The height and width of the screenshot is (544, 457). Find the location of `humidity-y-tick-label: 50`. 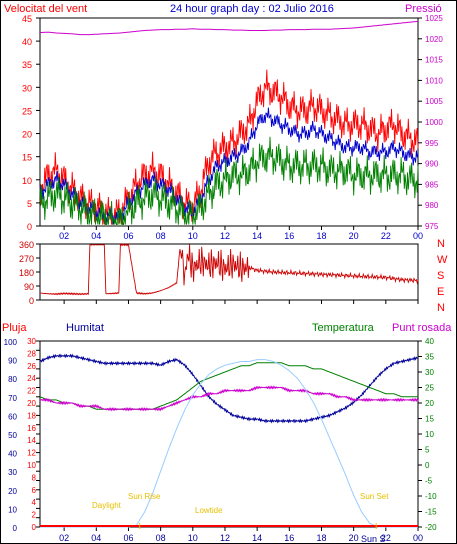

humidity-y-tick-label: 50 is located at coordinates (12, 435).